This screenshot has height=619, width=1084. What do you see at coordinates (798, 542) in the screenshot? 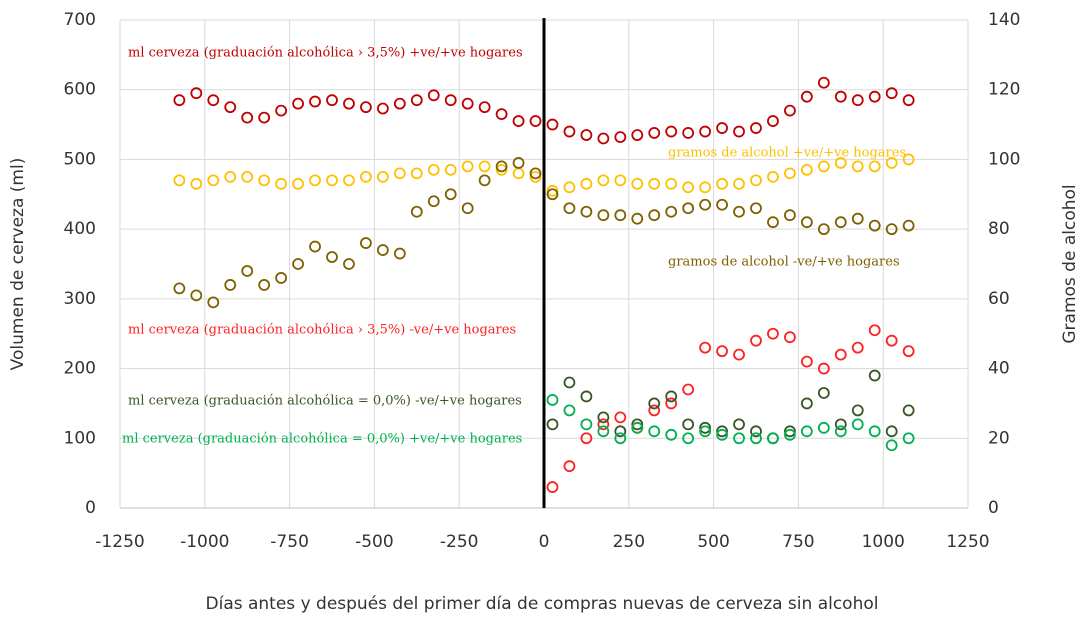
I see `x-tick-label: 750` at bounding box center [798, 542].